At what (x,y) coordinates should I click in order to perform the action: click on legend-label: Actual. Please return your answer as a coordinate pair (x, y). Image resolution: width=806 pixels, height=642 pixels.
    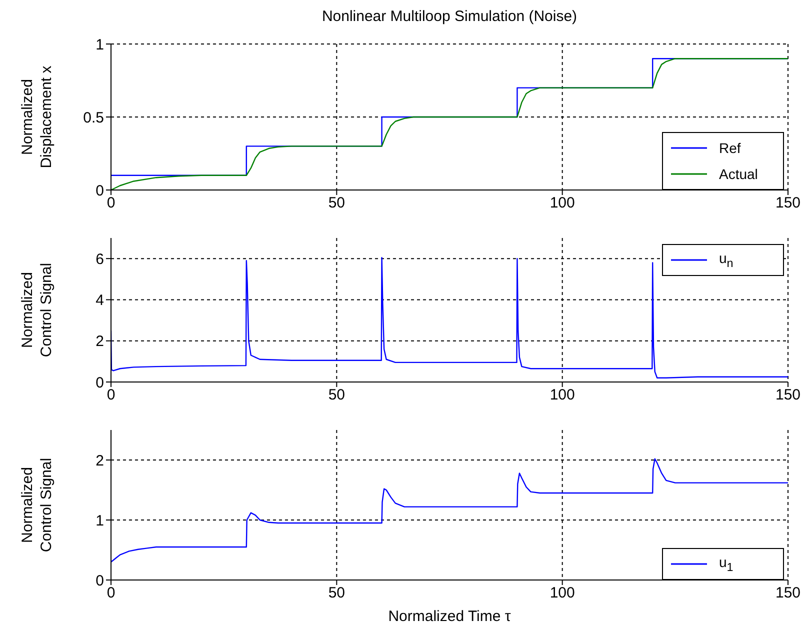
    Looking at the image, I should click on (739, 174).